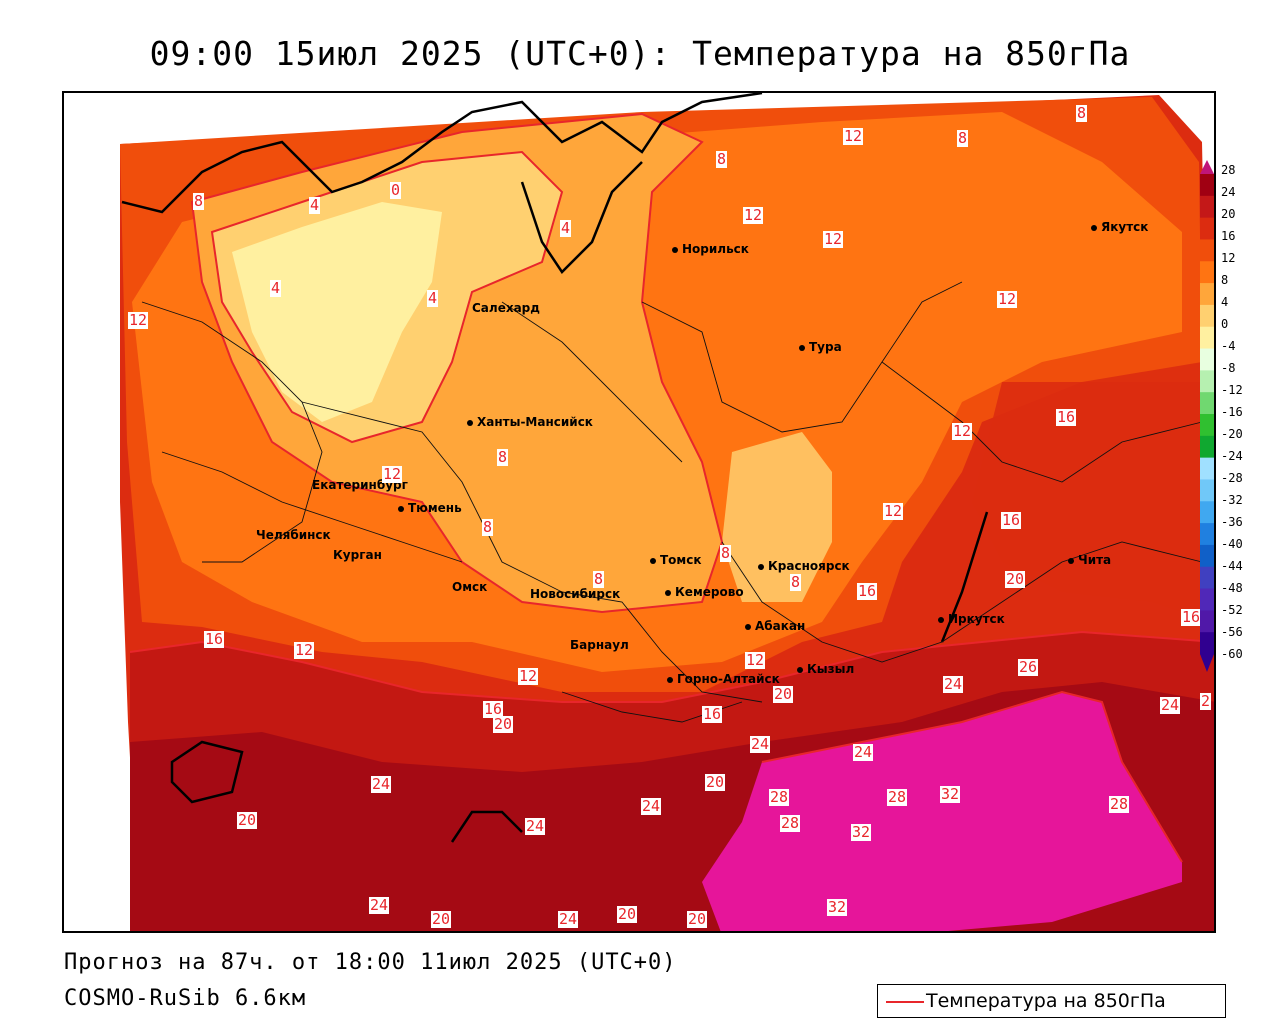  Describe the element at coordinates (185, 998) in the screenshot. I see `model-info: COSMO-RuSib 6.6км` at that location.